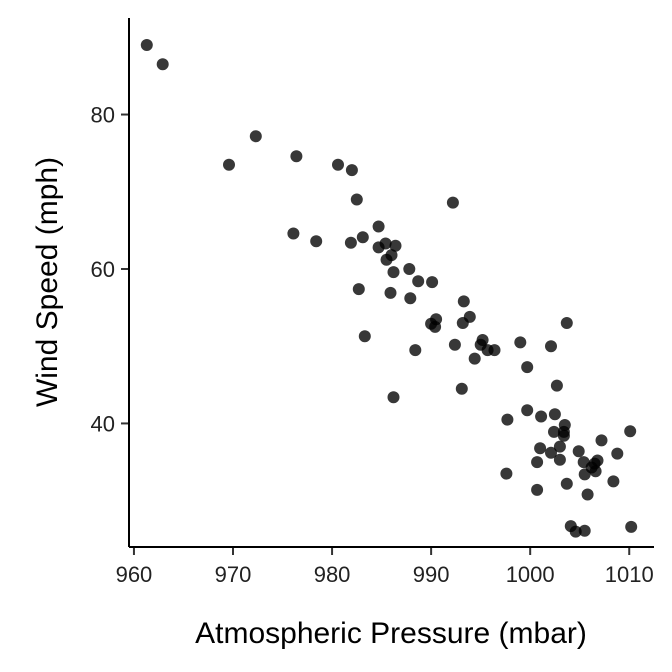  Describe the element at coordinates (103, 423) in the screenshot. I see `y-tick-label: 40` at that location.